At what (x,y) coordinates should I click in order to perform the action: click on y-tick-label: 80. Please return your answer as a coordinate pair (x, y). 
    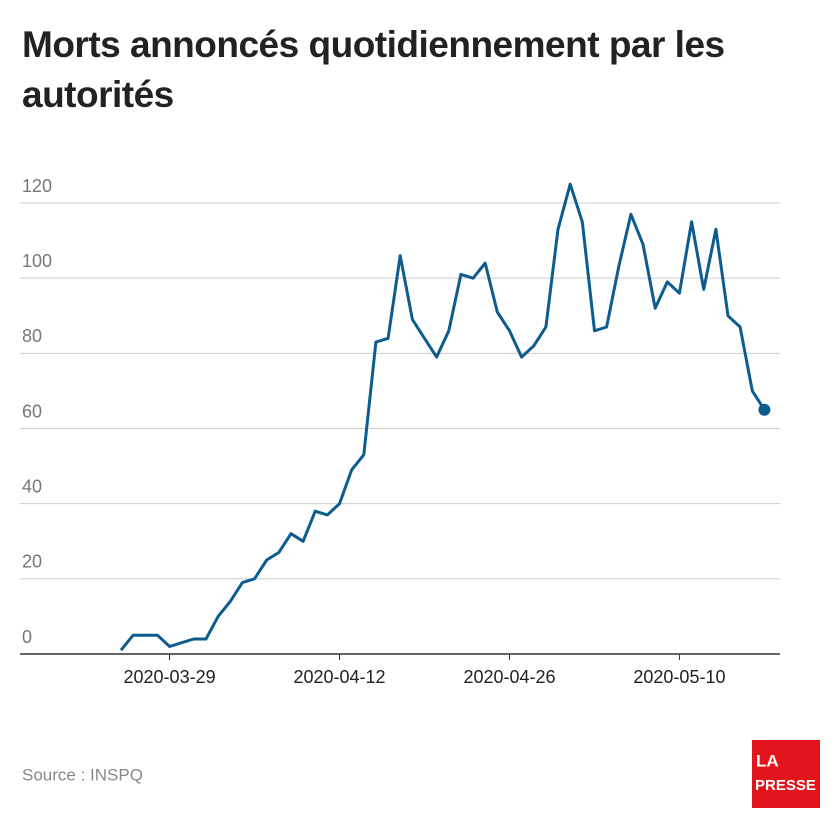
    Looking at the image, I should click on (32, 336).